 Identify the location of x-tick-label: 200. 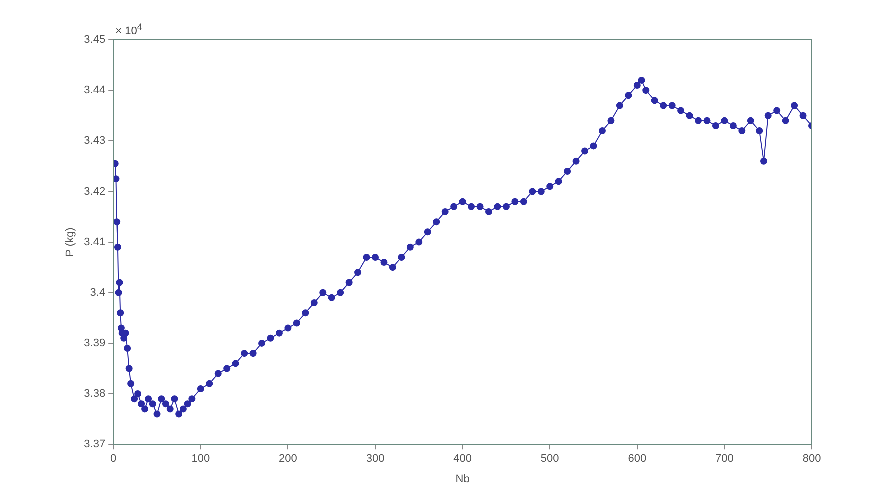
(288, 459).